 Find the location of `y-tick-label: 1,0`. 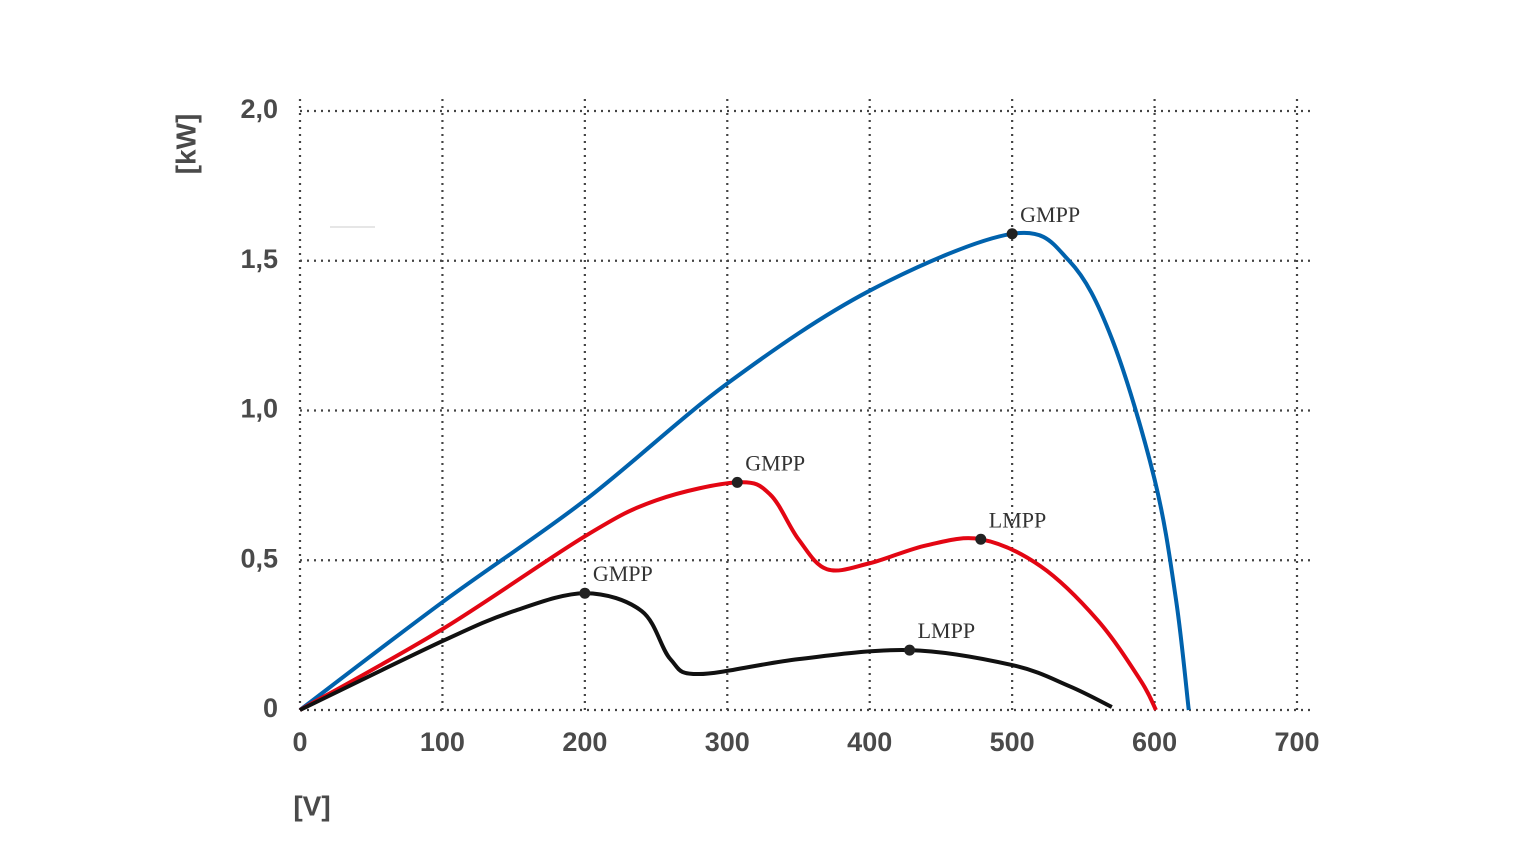

y-tick-label: 1,0 is located at coordinates (259, 409).